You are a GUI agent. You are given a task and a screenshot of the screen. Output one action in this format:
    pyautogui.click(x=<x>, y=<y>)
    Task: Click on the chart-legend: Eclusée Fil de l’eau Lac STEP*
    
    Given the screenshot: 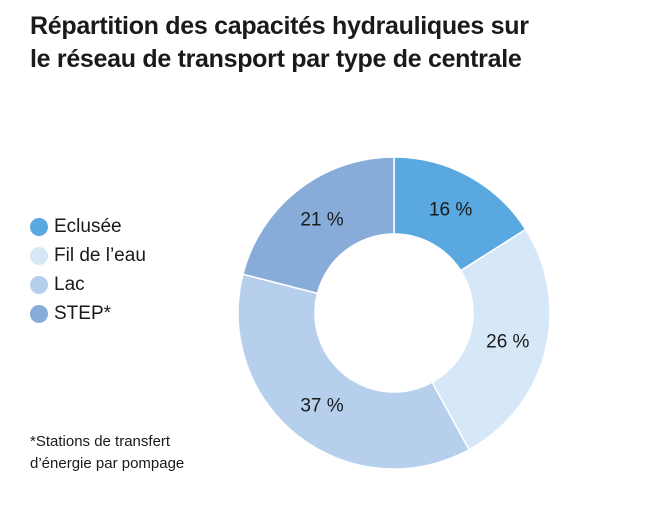 What is the action you would take?
    pyautogui.click(x=88, y=270)
    